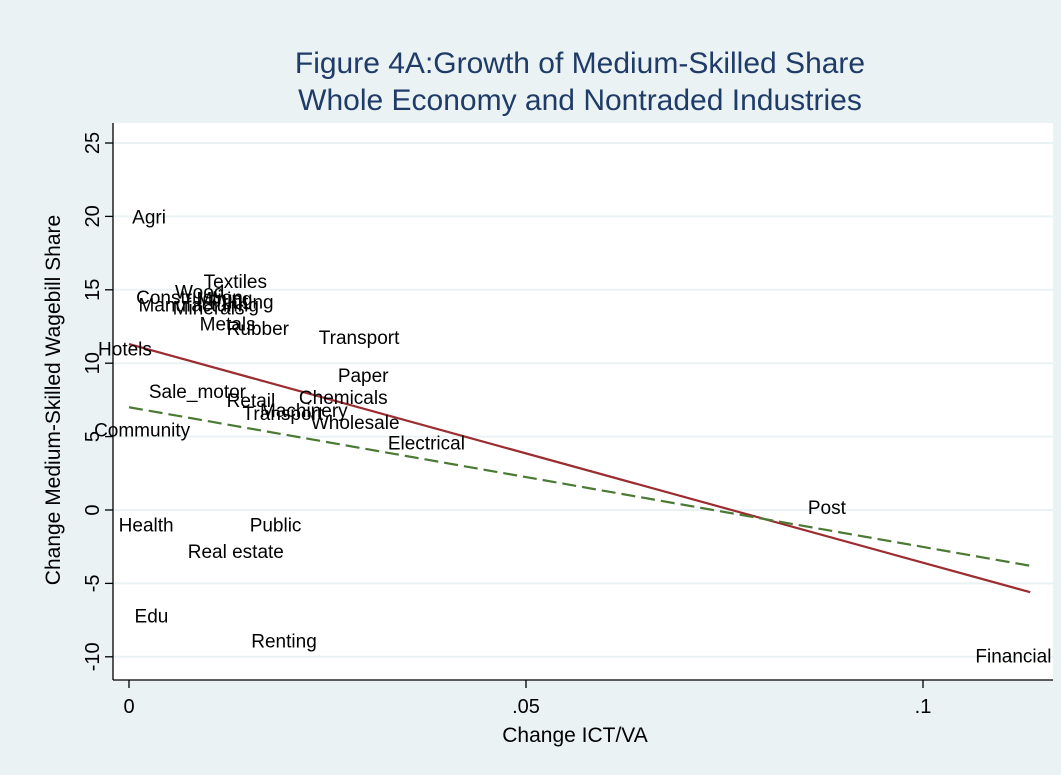 The image size is (1061, 775). What do you see at coordinates (93, 509) in the screenshot?
I see `y-tick-label: 0` at bounding box center [93, 509].